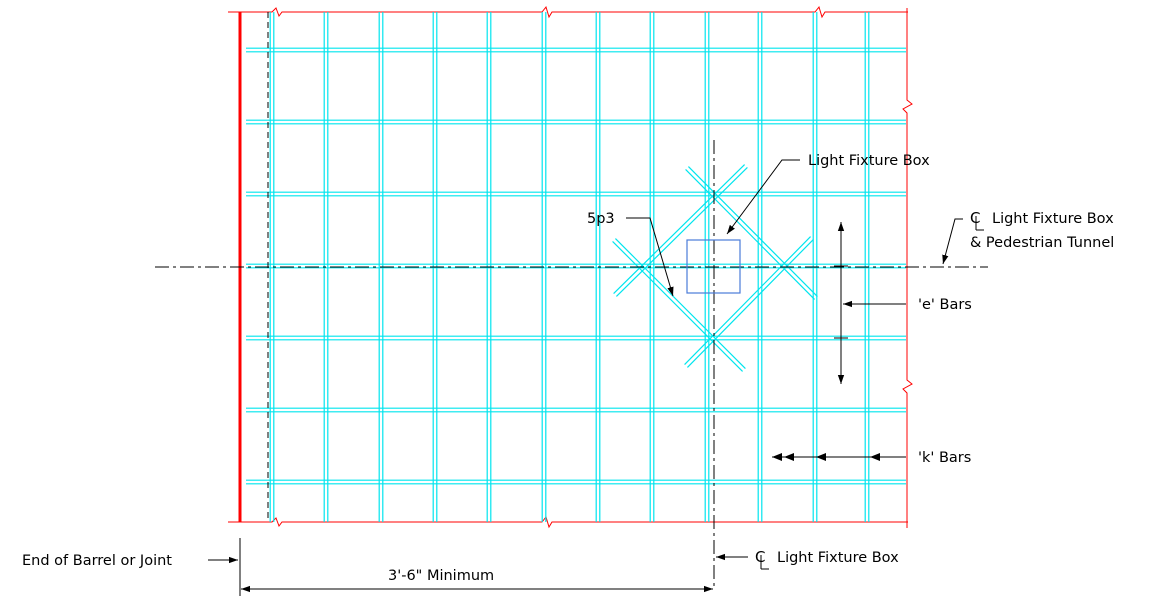 The height and width of the screenshot is (598, 1164). I want to click on diagonal-bar-upper-right, so click(751, 233).